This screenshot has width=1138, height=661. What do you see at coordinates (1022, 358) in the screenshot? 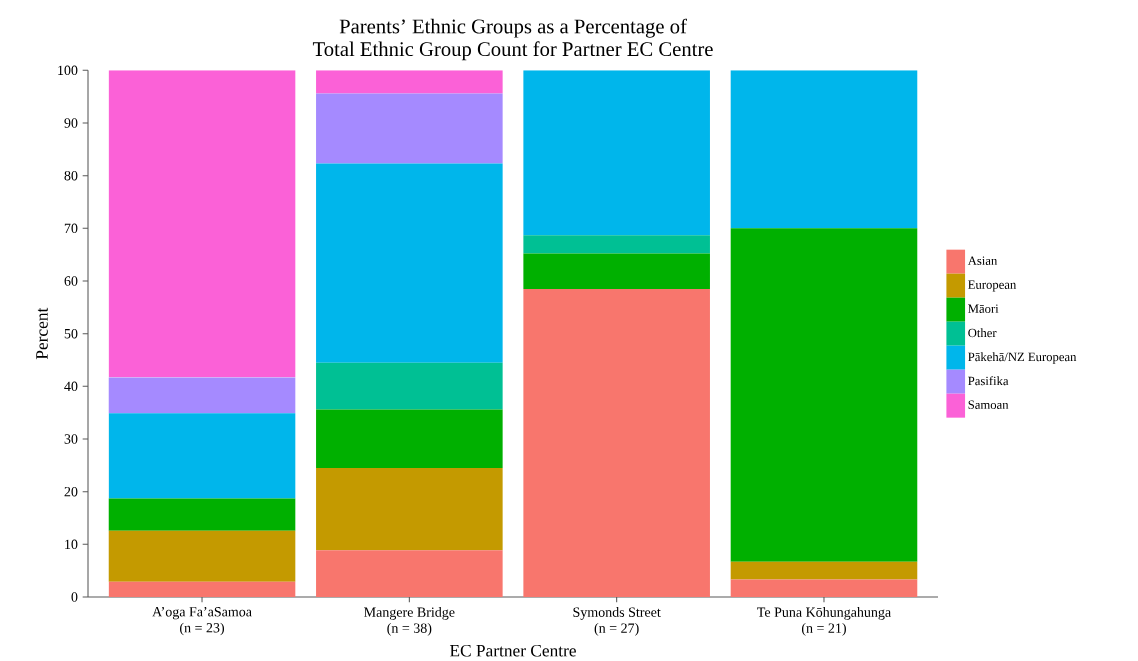
I see `legend-label: Pākehā/NZ European` at bounding box center [1022, 358].